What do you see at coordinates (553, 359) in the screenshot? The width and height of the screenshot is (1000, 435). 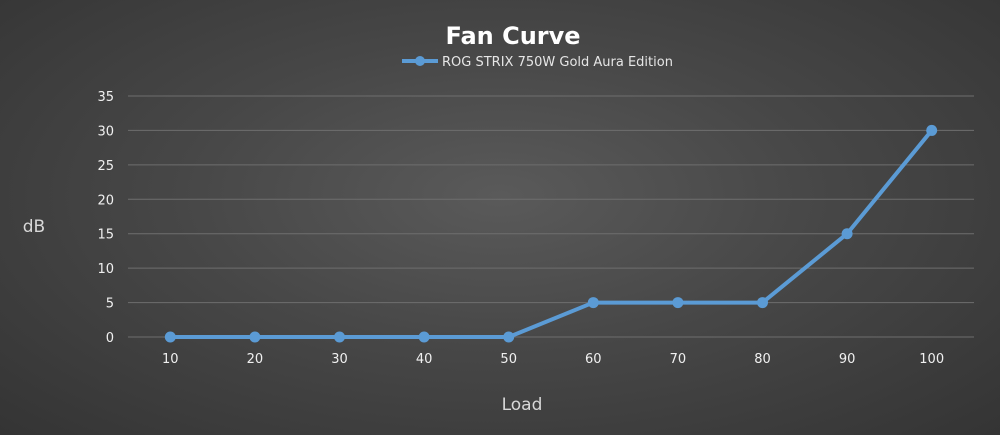 I see `x-axis-ticks: 10 20 30 40 50 60 70 80 90 100` at bounding box center [553, 359].